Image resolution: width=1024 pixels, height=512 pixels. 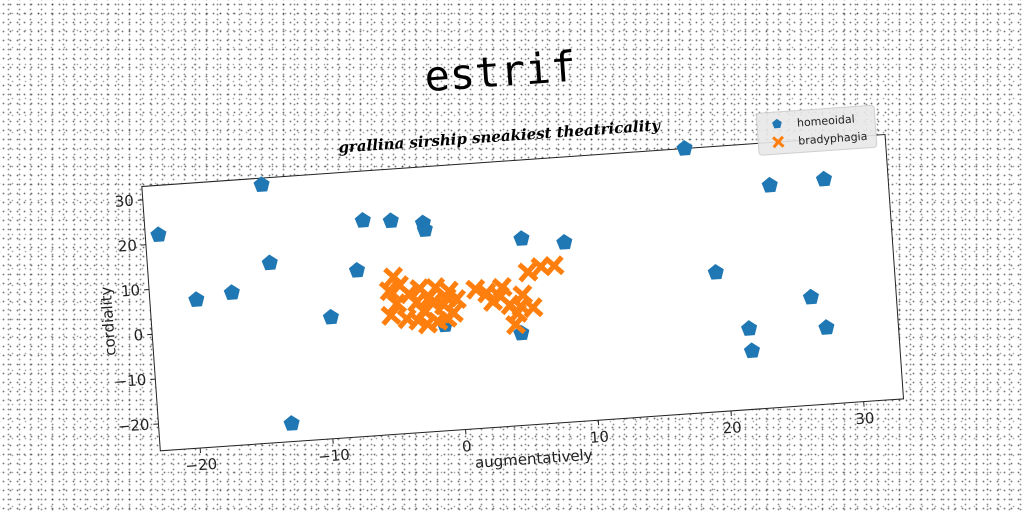 I want to click on legend-box, so click(x=816, y=130).